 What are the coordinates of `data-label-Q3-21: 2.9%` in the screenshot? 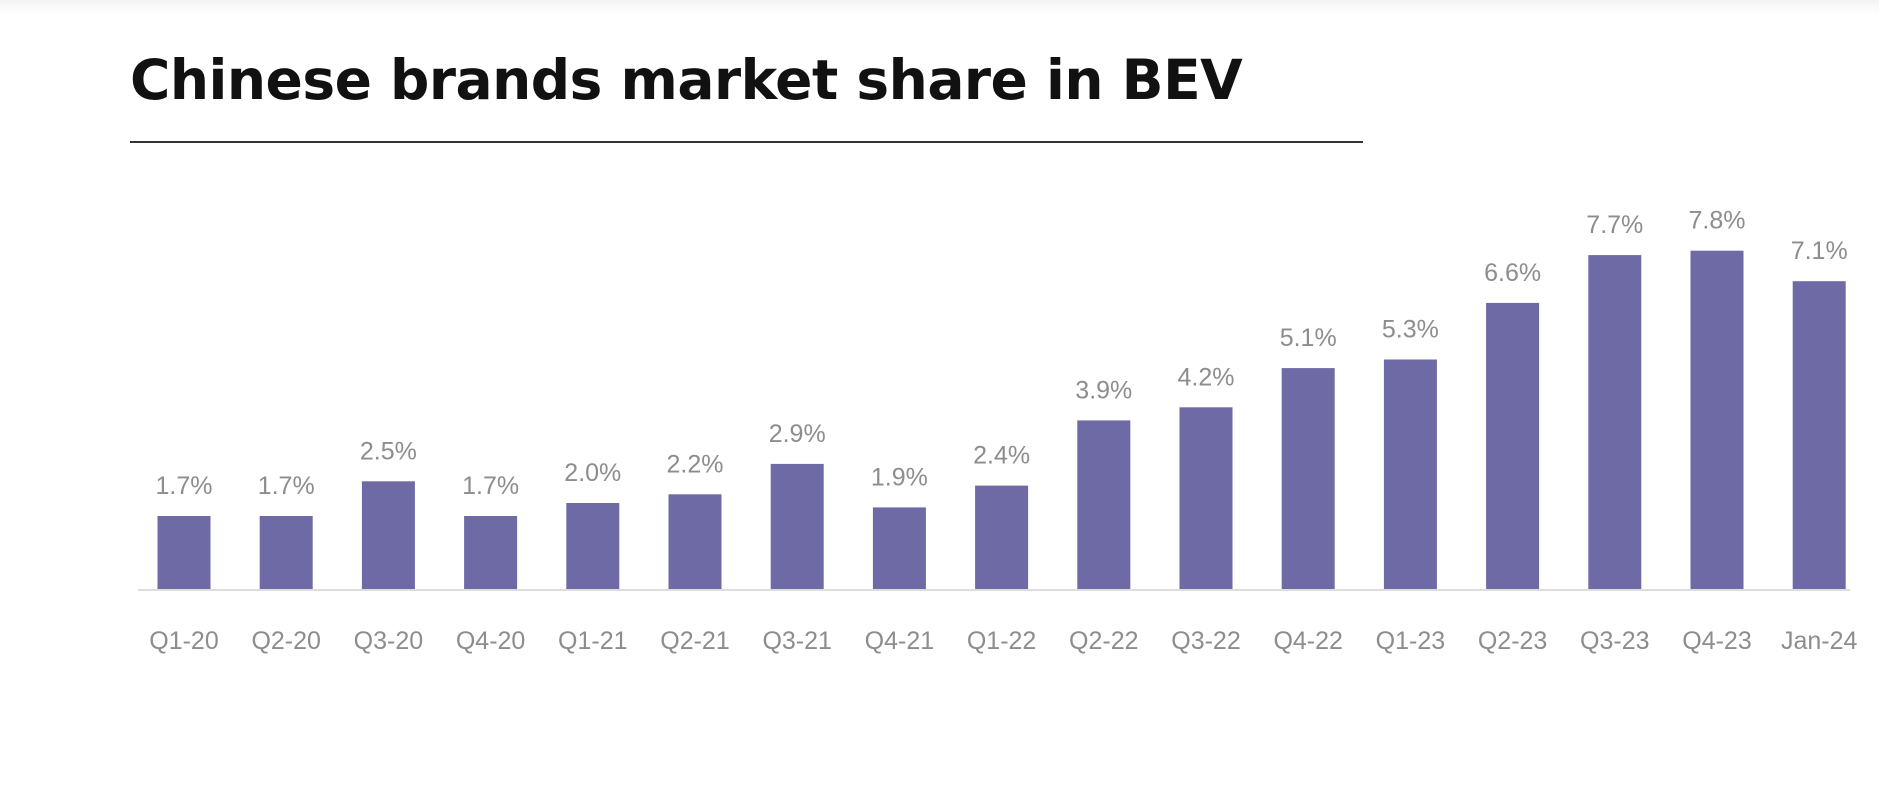 It's located at (797, 434).